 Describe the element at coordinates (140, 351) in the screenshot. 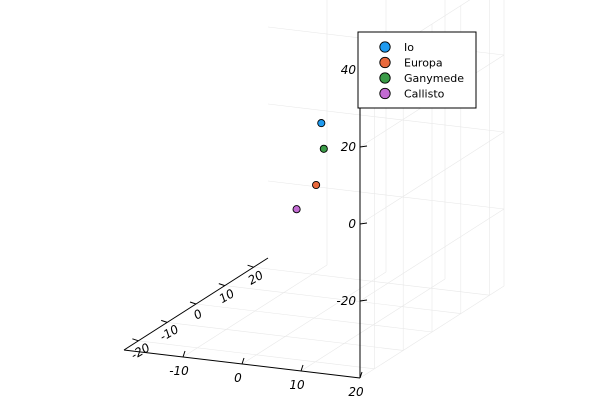

I see `y-tick-label: -20` at that location.